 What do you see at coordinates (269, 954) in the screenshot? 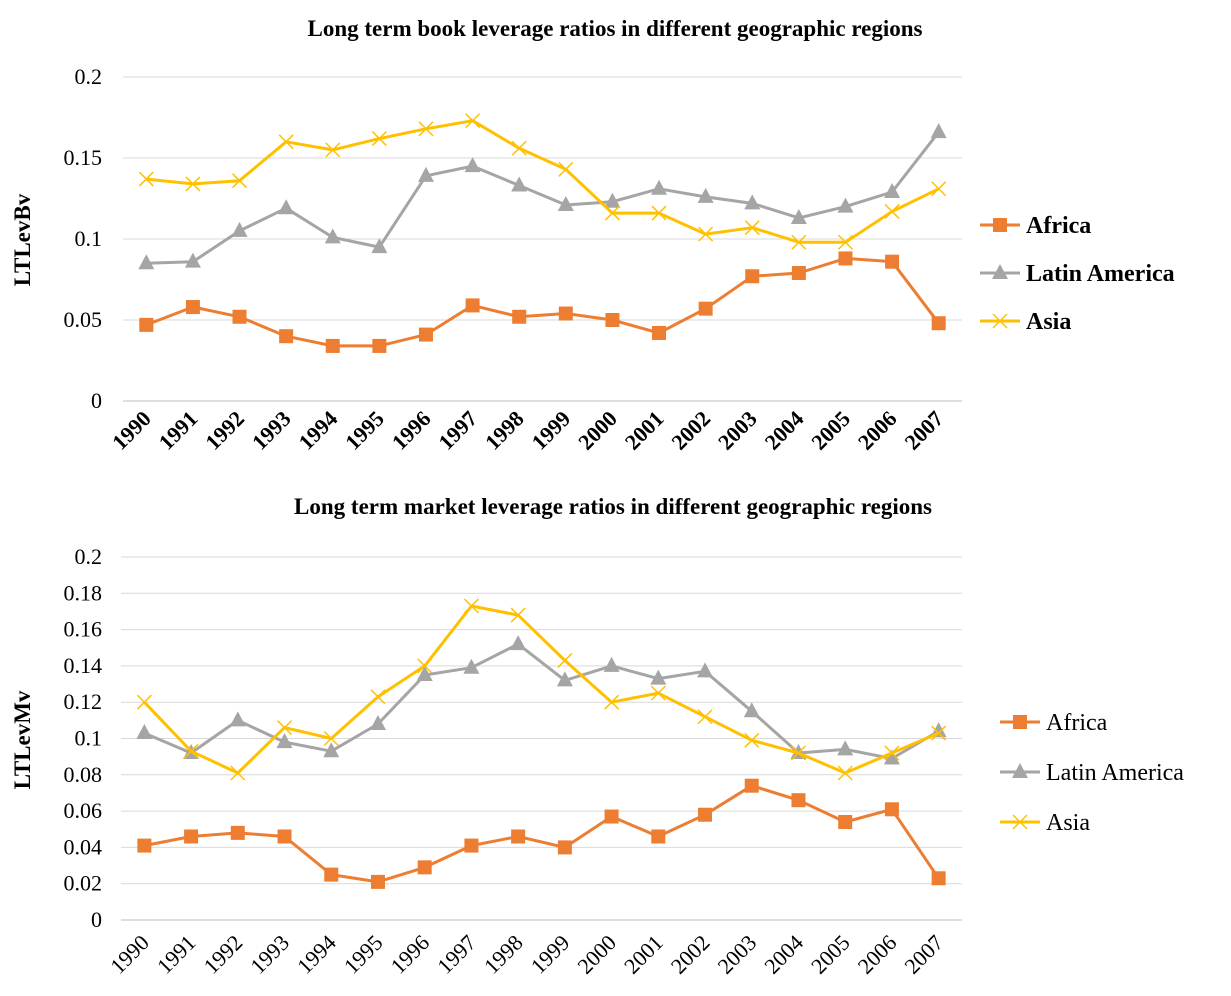
I see `x-tick-label: 1993` at bounding box center [269, 954].